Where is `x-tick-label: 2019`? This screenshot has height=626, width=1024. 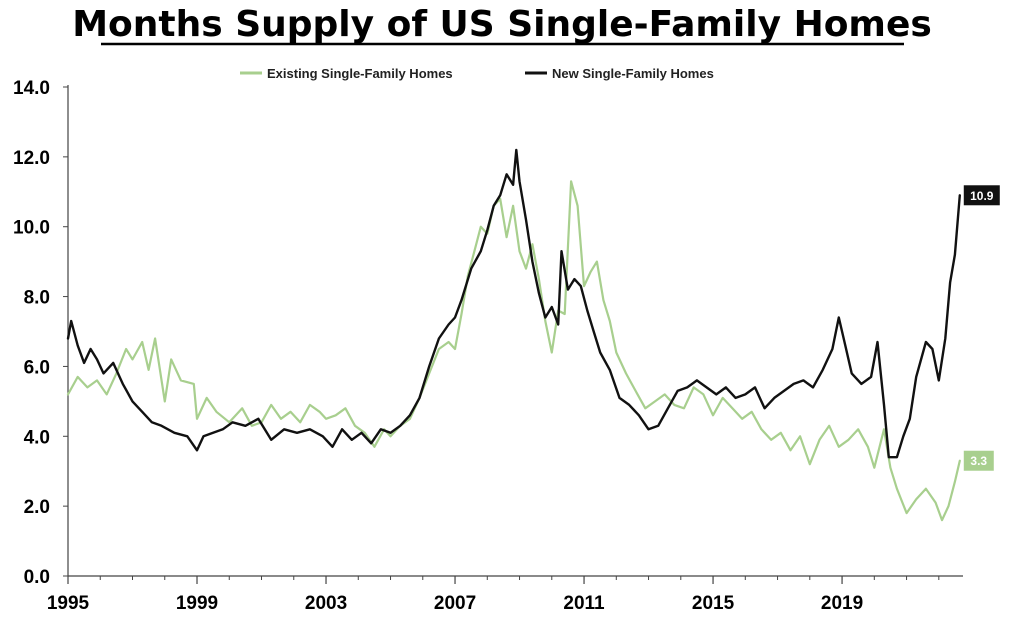
x-tick-label: 2019 is located at coordinates (842, 603).